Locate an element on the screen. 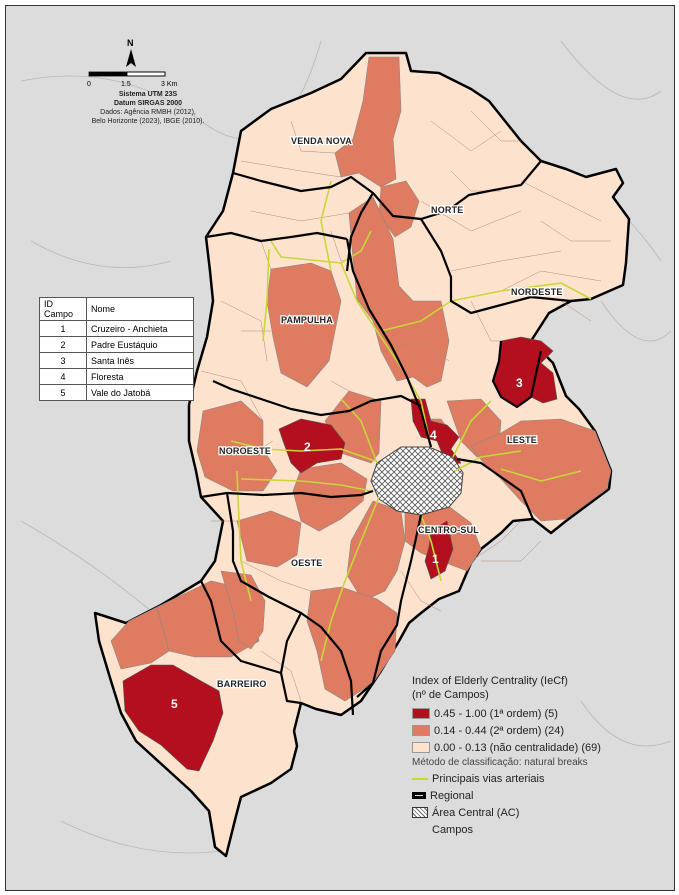 The height and width of the screenshot is (895, 679). legend-central-area: Área Central (AC) is located at coordinates (539, 812).